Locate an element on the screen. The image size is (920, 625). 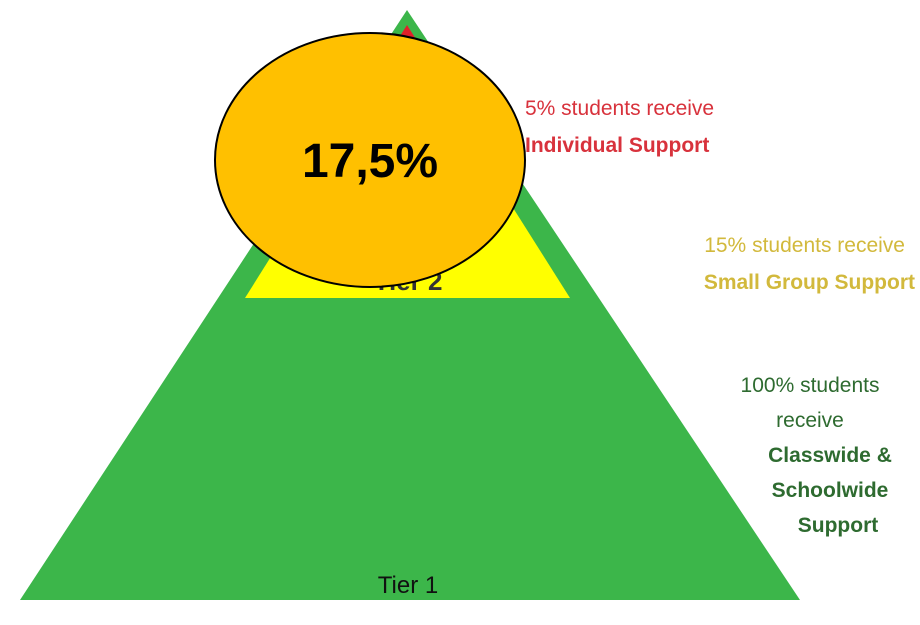
tier-description: Individual Support is located at coordinates (617, 145).